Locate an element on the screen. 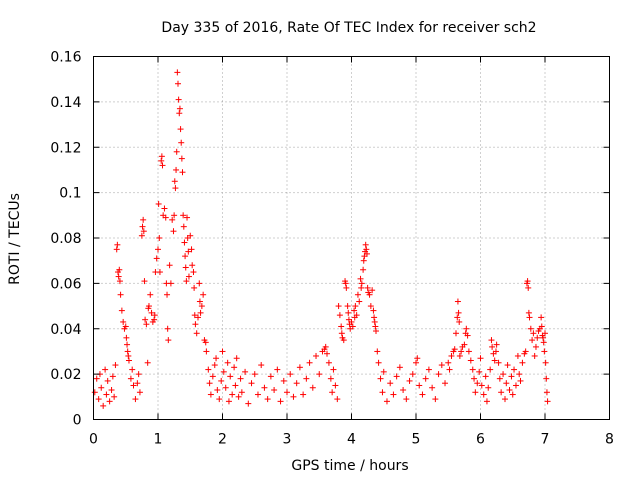  x-tick-label: 5 is located at coordinates (416, 440).